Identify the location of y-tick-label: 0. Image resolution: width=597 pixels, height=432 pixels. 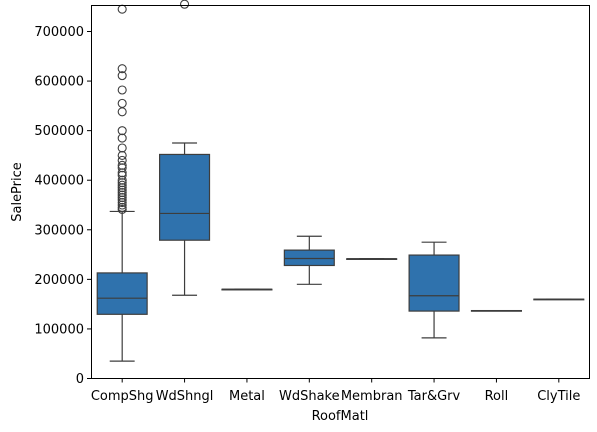
(80, 379).